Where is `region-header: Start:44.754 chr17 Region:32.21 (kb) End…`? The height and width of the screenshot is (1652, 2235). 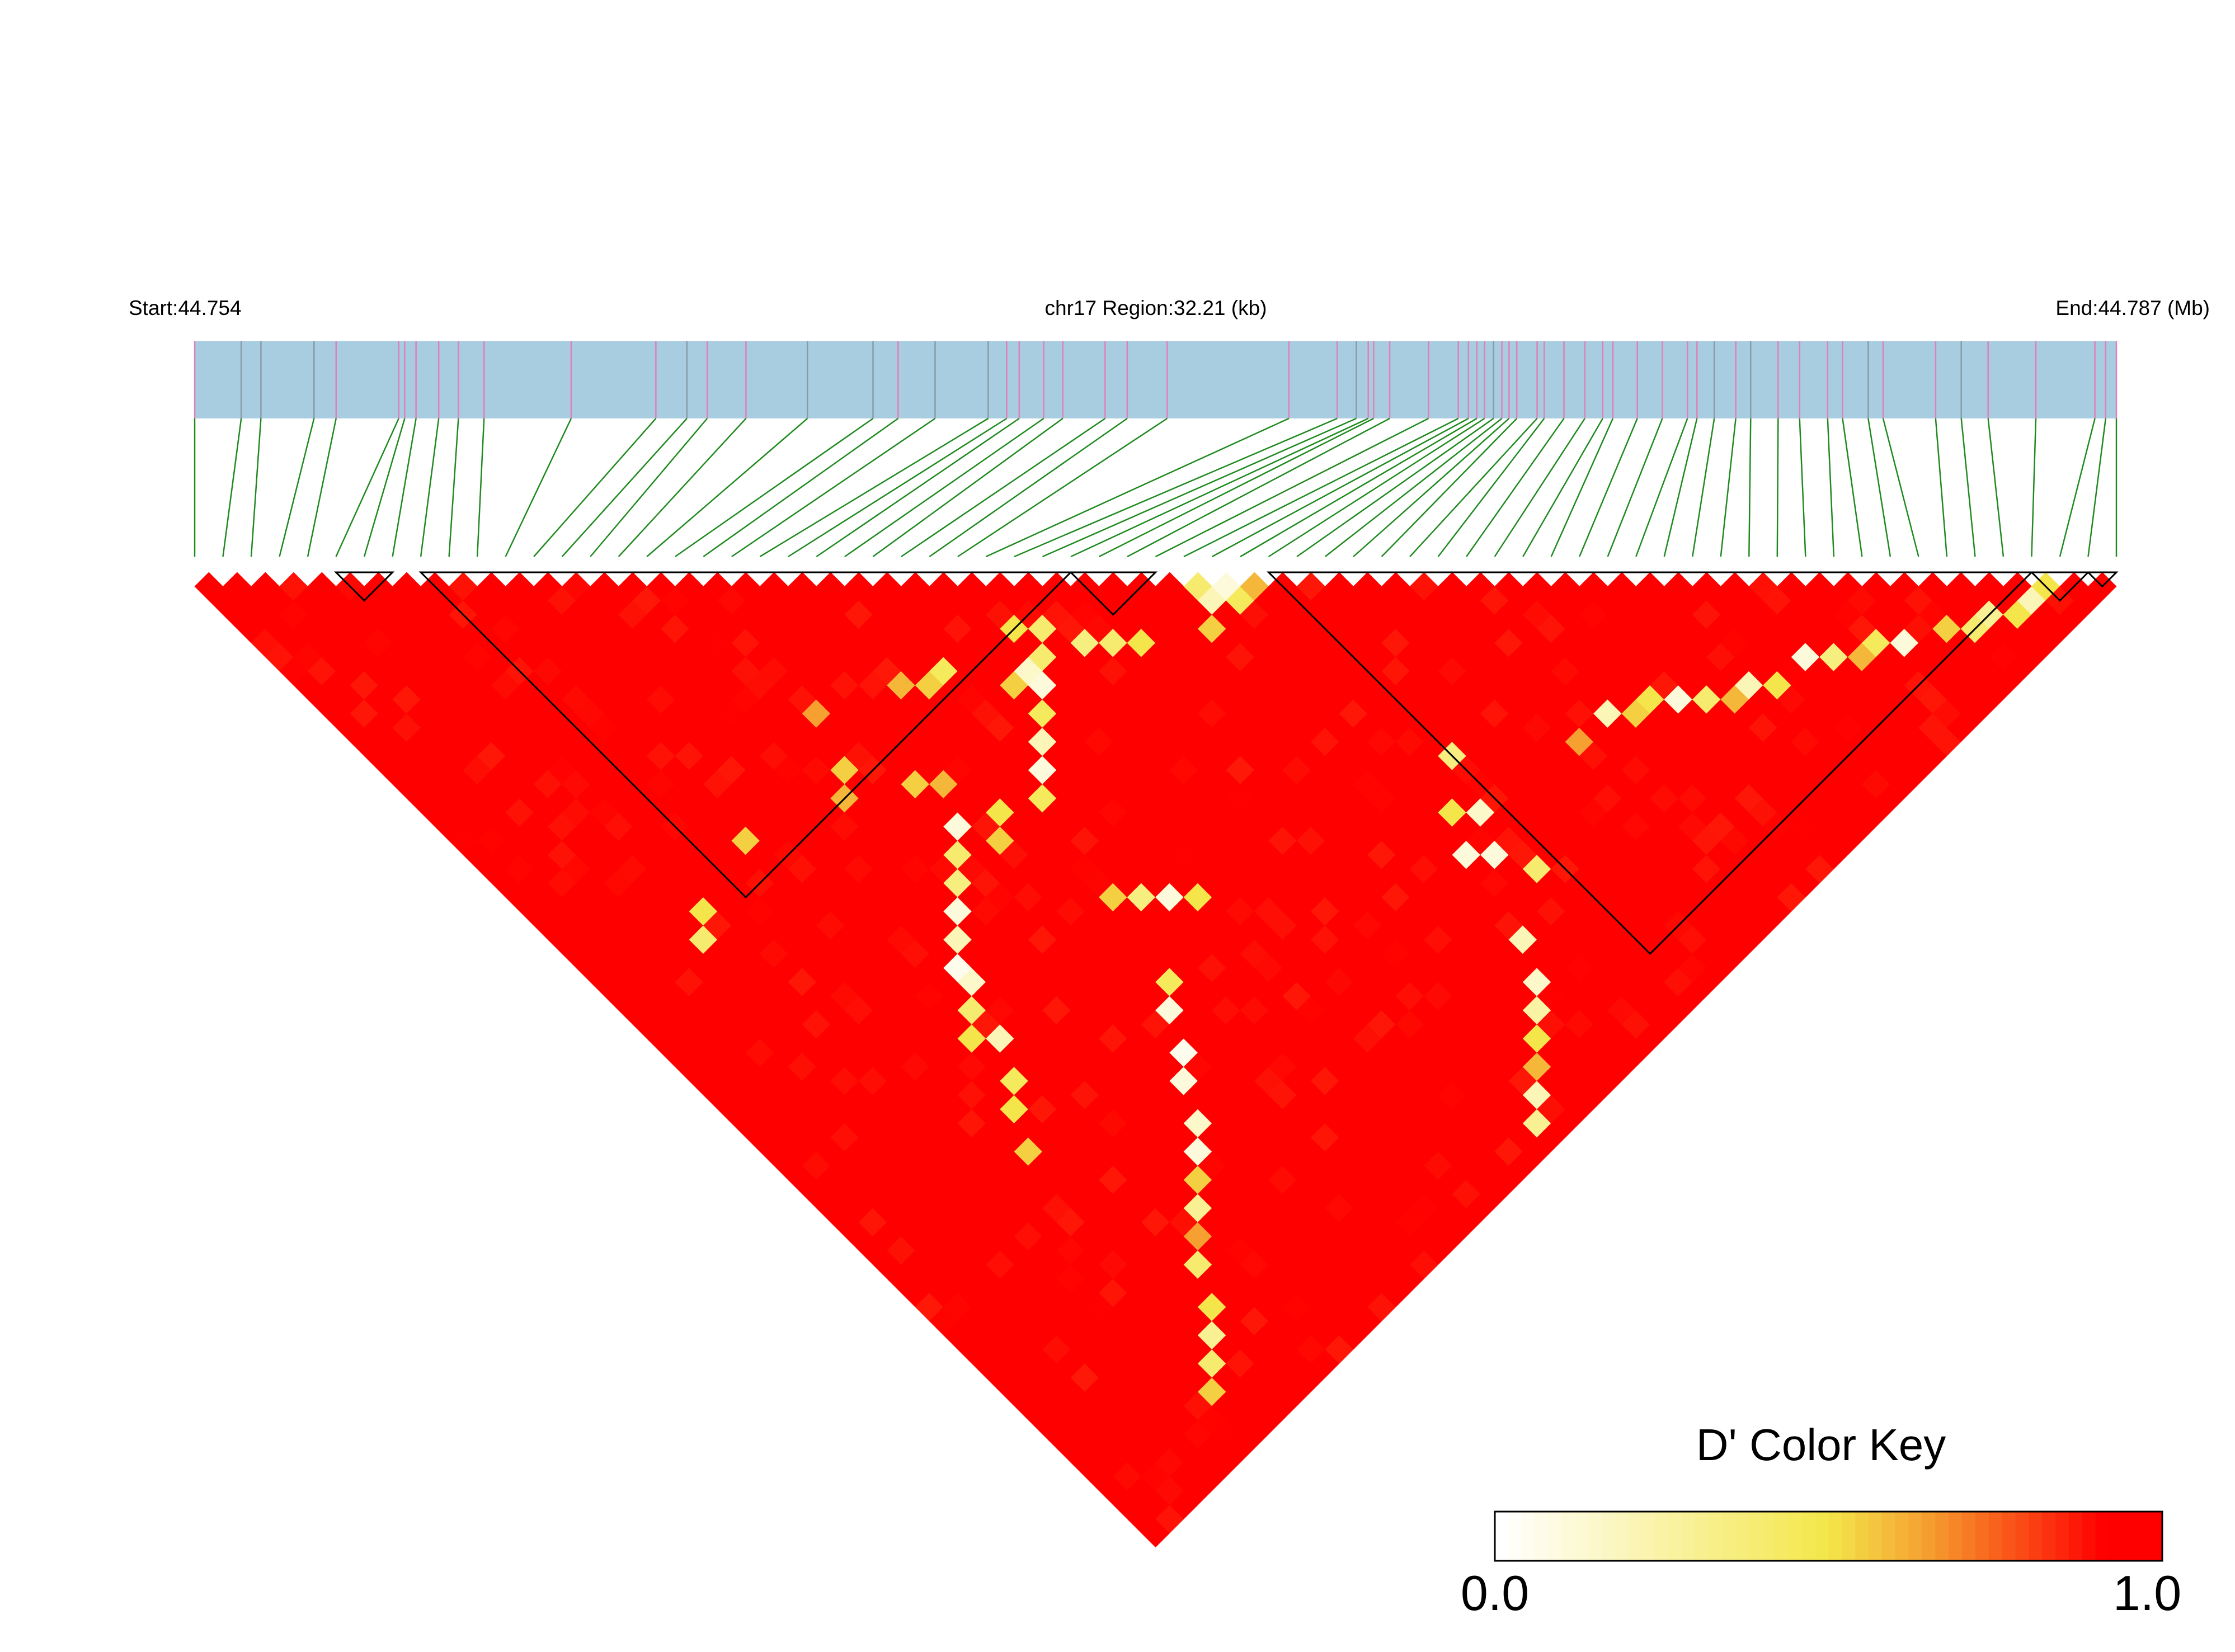 region-header: Start:44.754 chr17 Region:32.21 (kb) End… is located at coordinates (1169, 308).